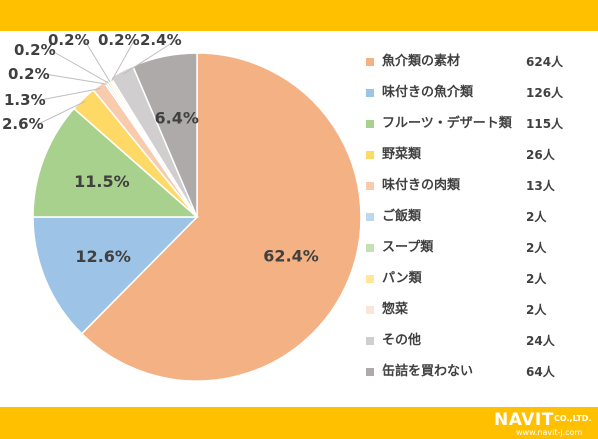 Image resolution: width=598 pixels, height=439 pixels. Describe the element at coordinates (161, 40) in the screenshot. I see `slice-label-9: 2.4%` at that location.